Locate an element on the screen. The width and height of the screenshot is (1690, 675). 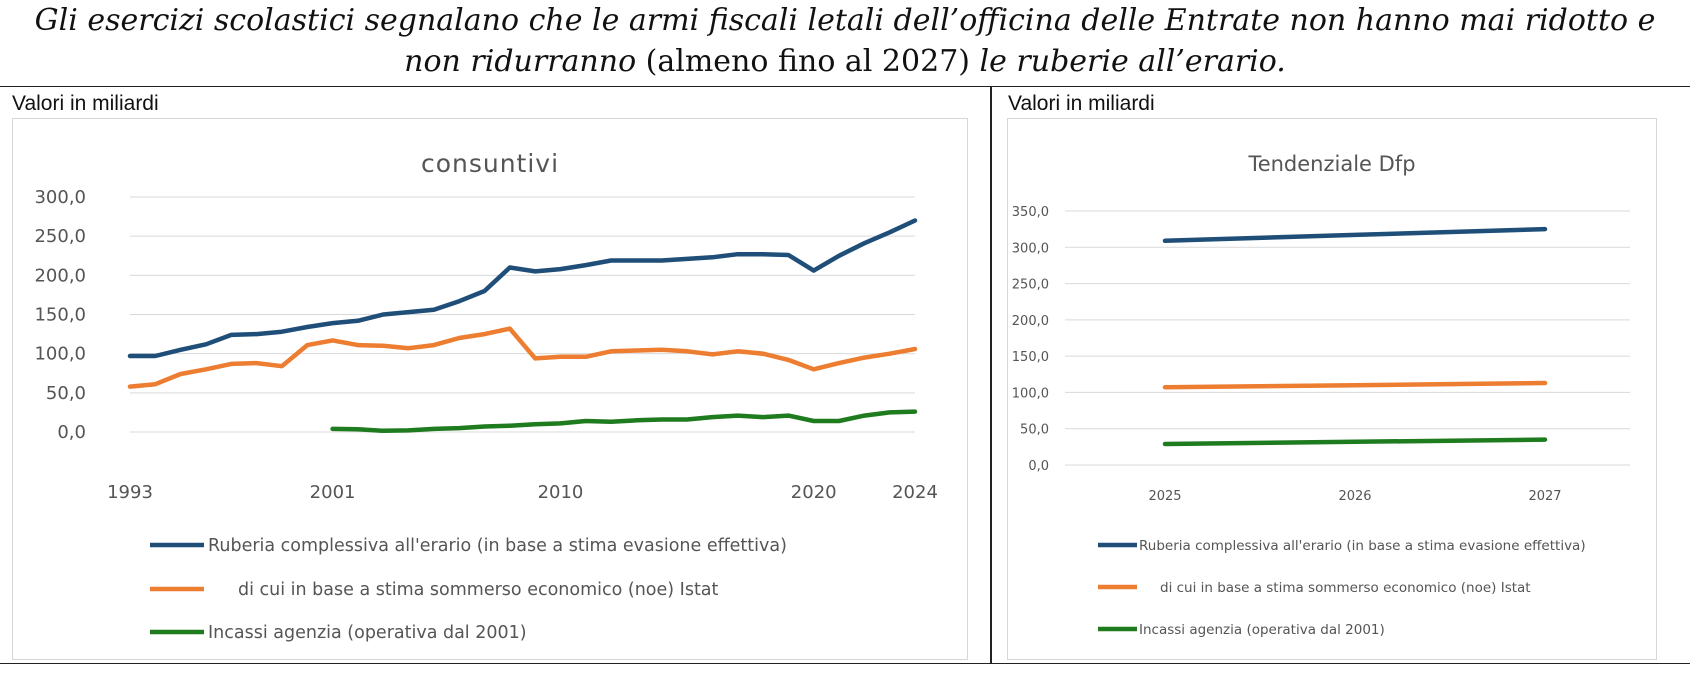
left-y-tick-label: 250,0 is located at coordinates (60, 236).